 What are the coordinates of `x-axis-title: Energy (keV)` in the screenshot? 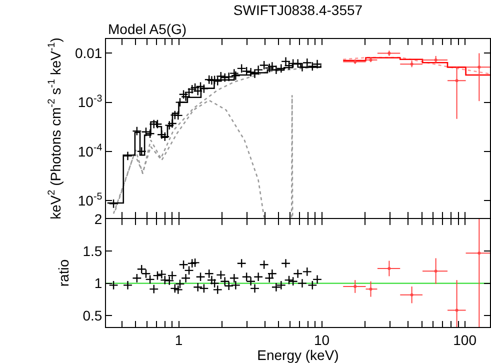 It's located at (298, 355).